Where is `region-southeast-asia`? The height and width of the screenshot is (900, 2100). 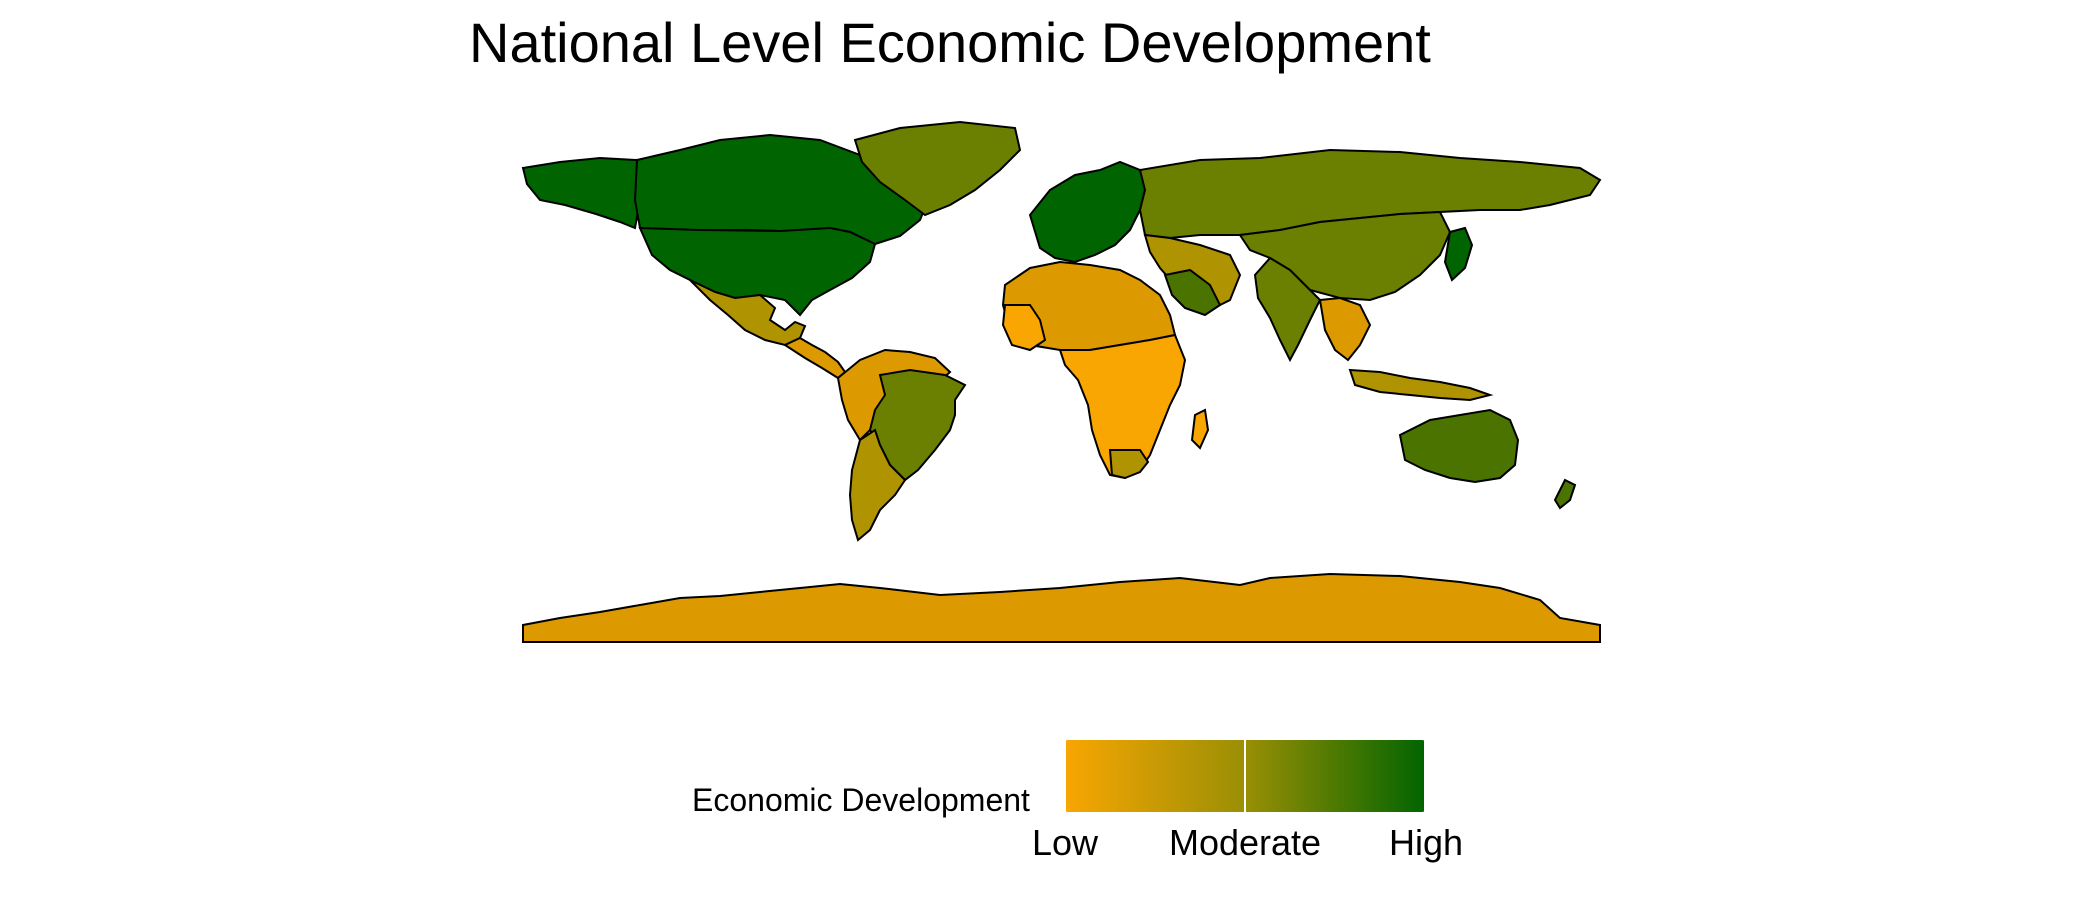
region-southeast-asia is located at coordinates (1345, 329).